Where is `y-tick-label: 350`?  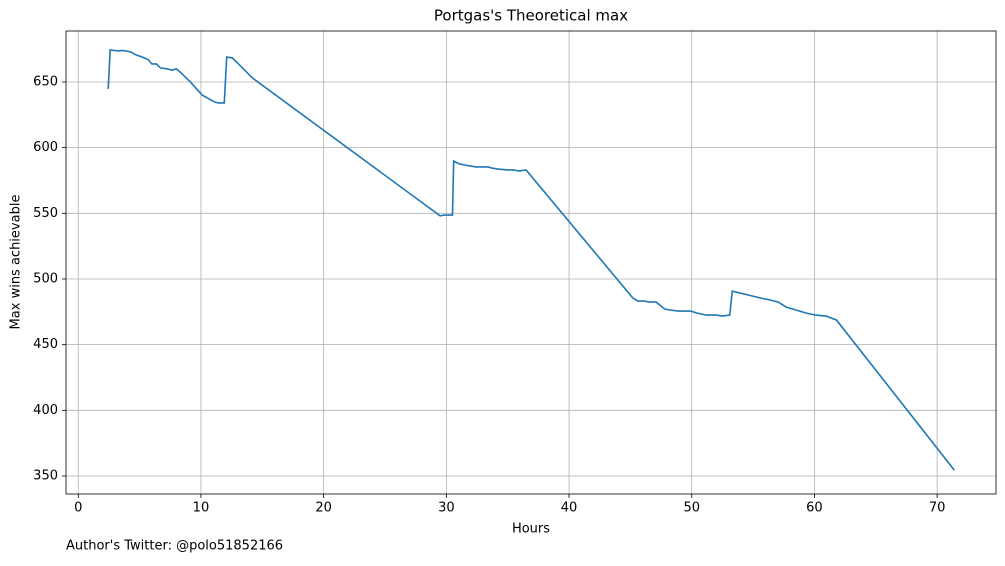
y-tick-label: 350 is located at coordinates (45, 476).